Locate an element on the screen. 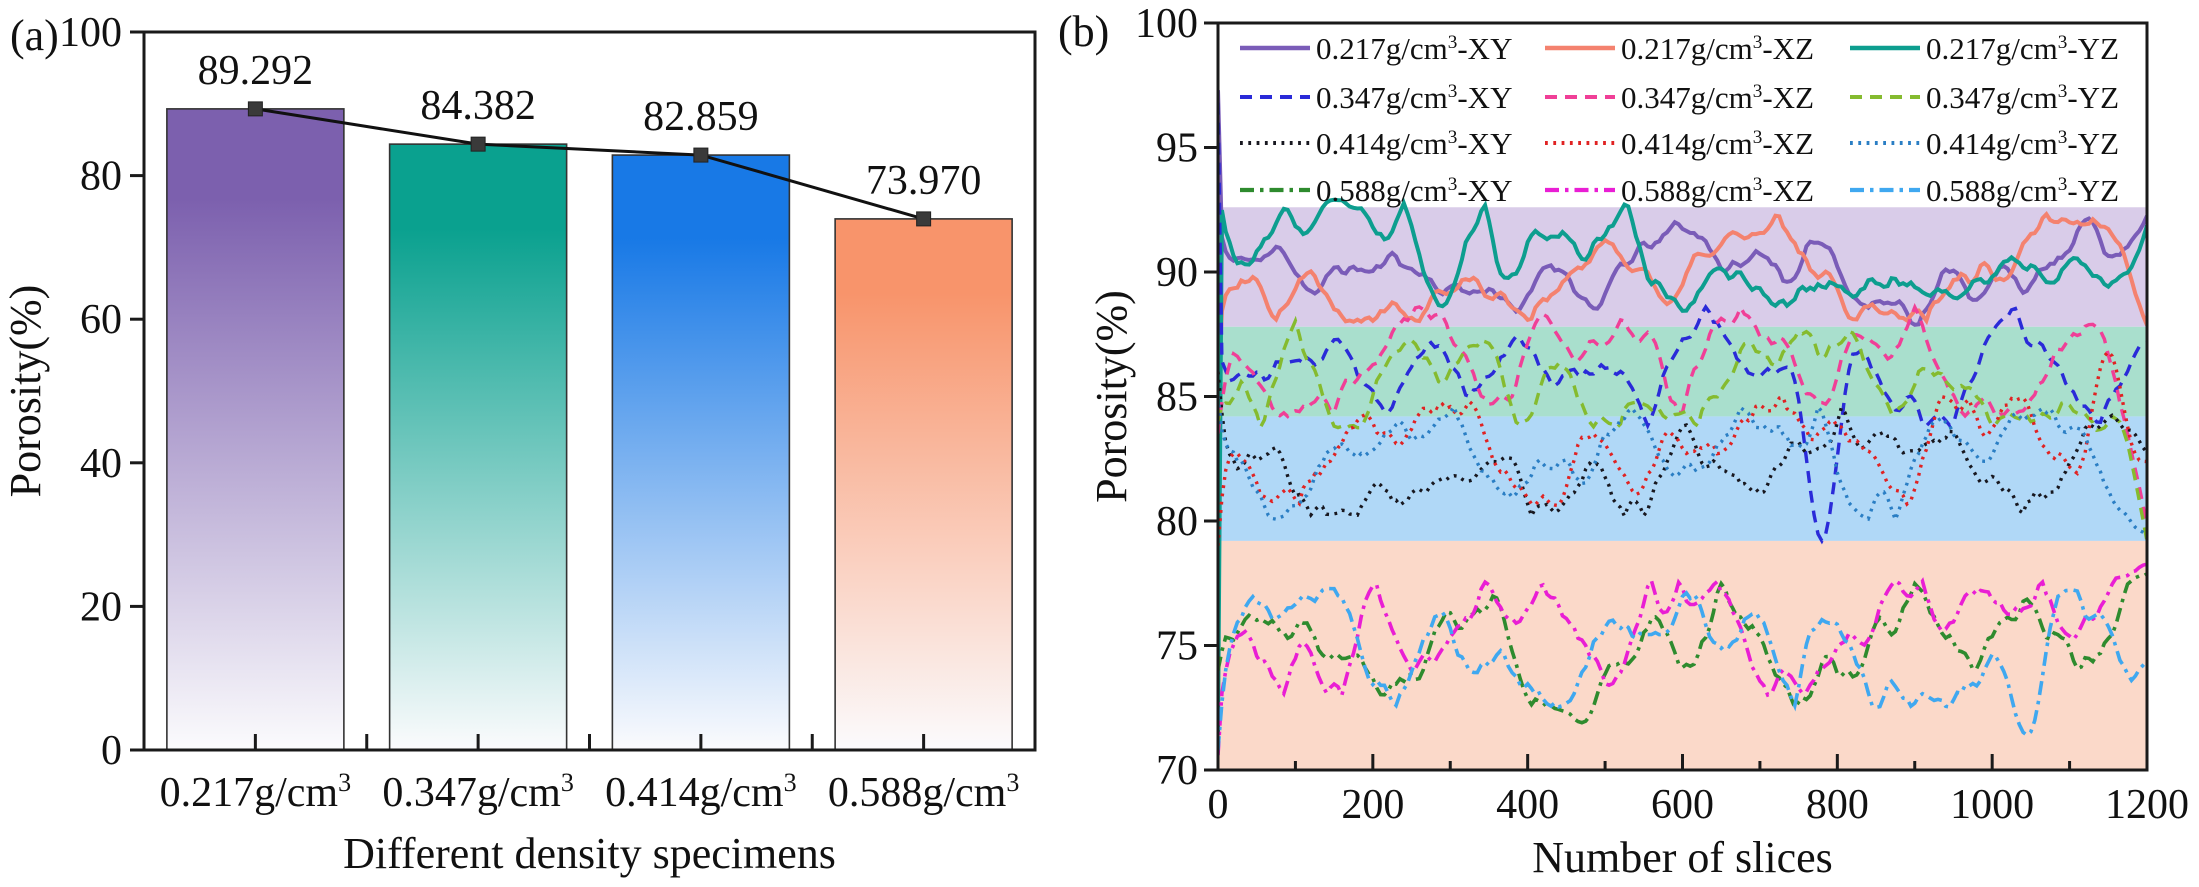 This screenshot has height=887, width=2199. series-0.414-XZ is located at coordinates (1682, 448).